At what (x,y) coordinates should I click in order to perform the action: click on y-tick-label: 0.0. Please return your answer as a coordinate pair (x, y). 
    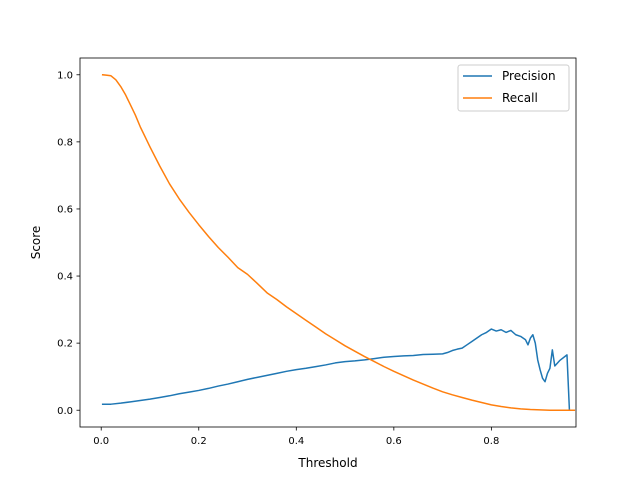
    Looking at the image, I should click on (65, 411).